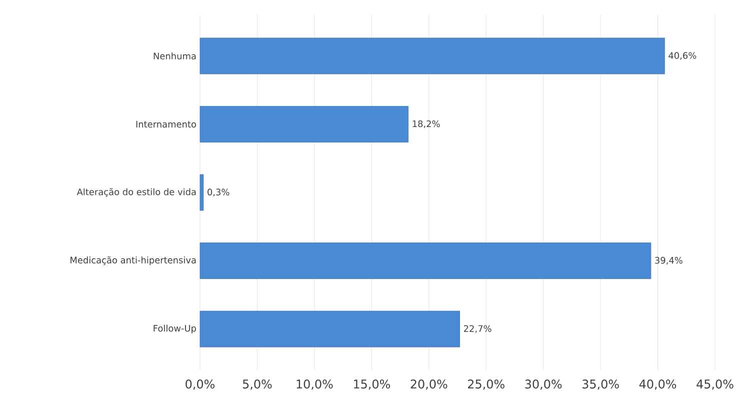  What do you see at coordinates (166, 124) in the screenshot?
I see `y-tick-label: Internamento` at bounding box center [166, 124].